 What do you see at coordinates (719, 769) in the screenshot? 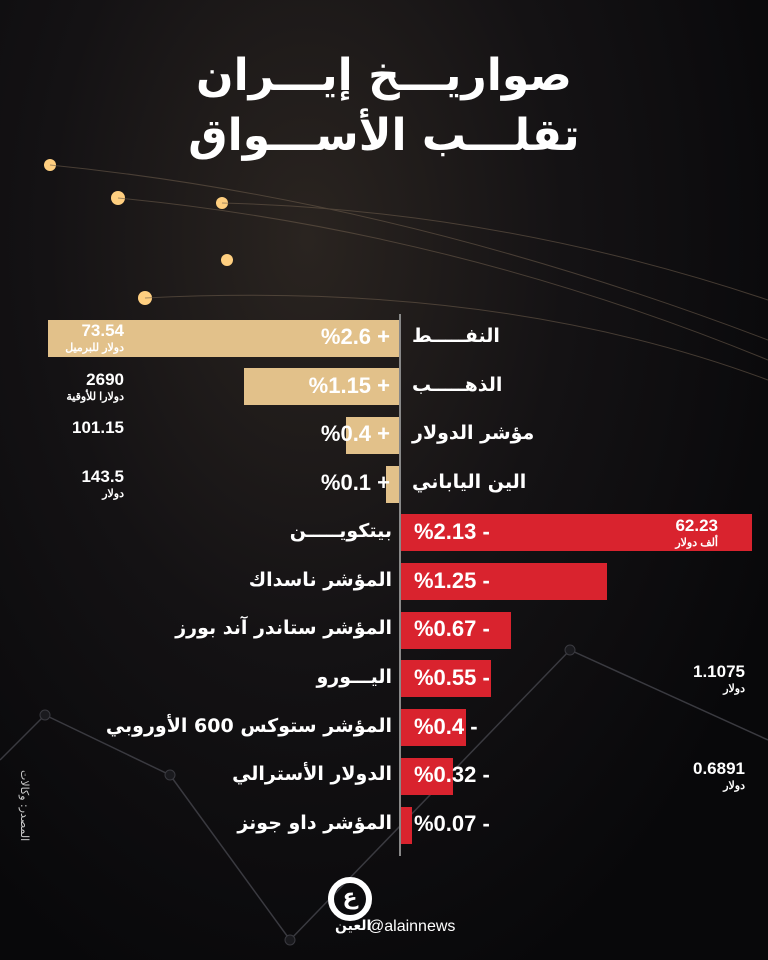
I see `price-number: 0.6891` at bounding box center [719, 769].